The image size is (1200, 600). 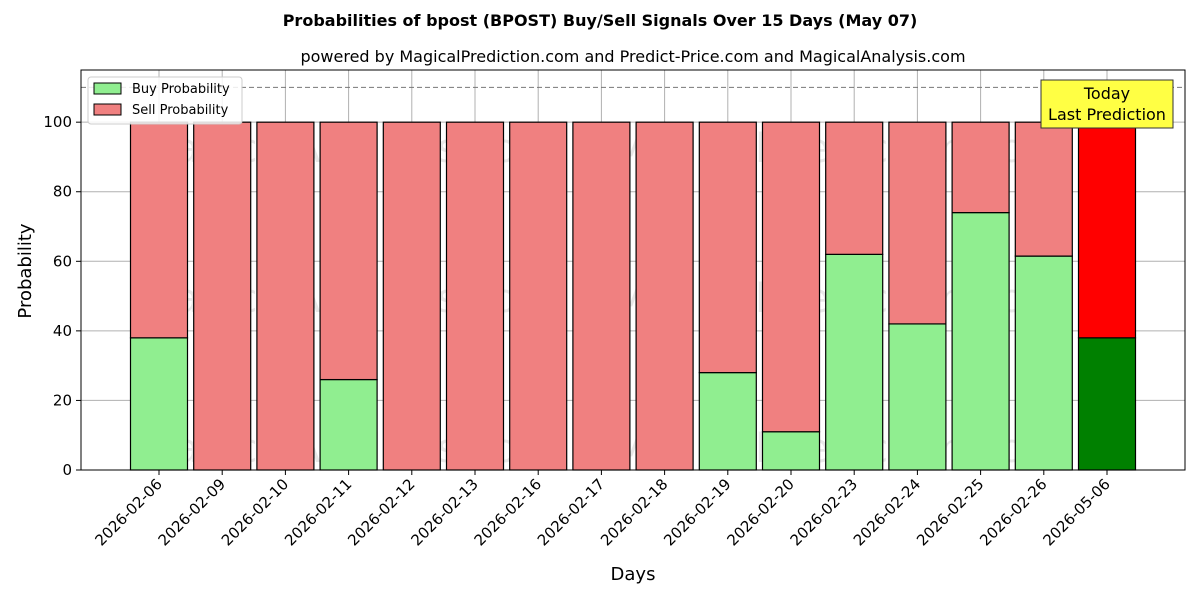 What do you see at coordinates (633, 574) in the screenshot?
I see `x-axis-label: Days` at bounding box center [633, 574].